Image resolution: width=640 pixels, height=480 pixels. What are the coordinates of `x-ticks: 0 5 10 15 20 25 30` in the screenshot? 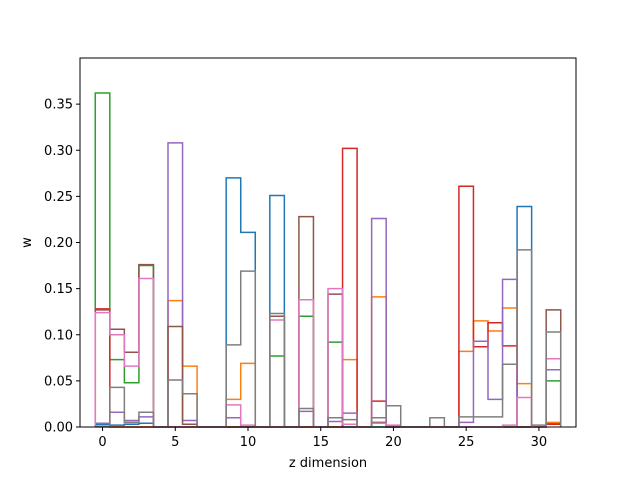 It's located at (322, 438).